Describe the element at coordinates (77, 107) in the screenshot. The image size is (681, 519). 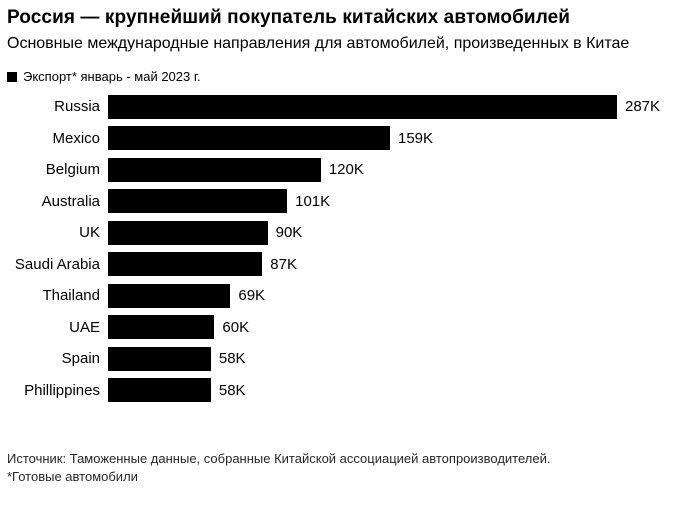
I see `bar-label: Russia` at that location.